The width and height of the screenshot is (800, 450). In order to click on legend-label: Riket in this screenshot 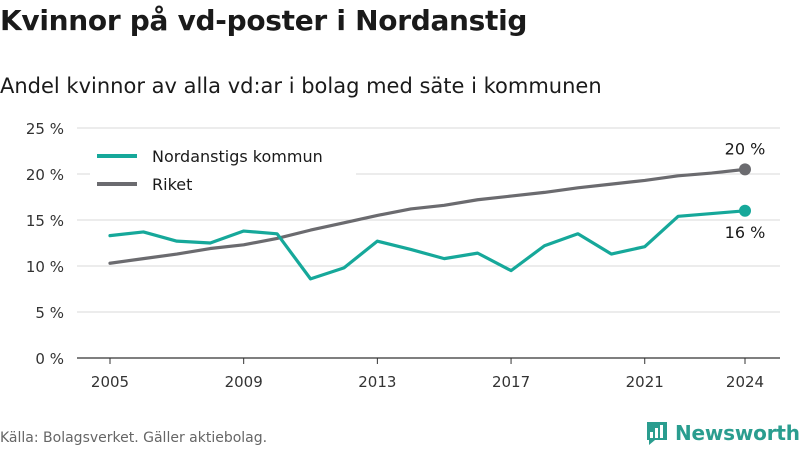, I will do `click(172, 184)`.